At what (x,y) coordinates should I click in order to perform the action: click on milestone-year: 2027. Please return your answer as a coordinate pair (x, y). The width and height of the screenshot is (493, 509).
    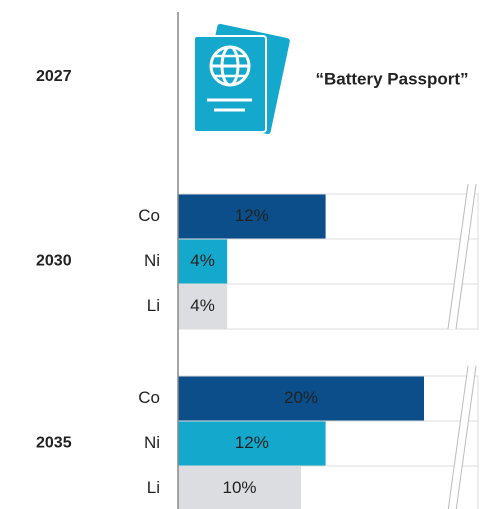
    Looking at the image, I should click on (54, 76).